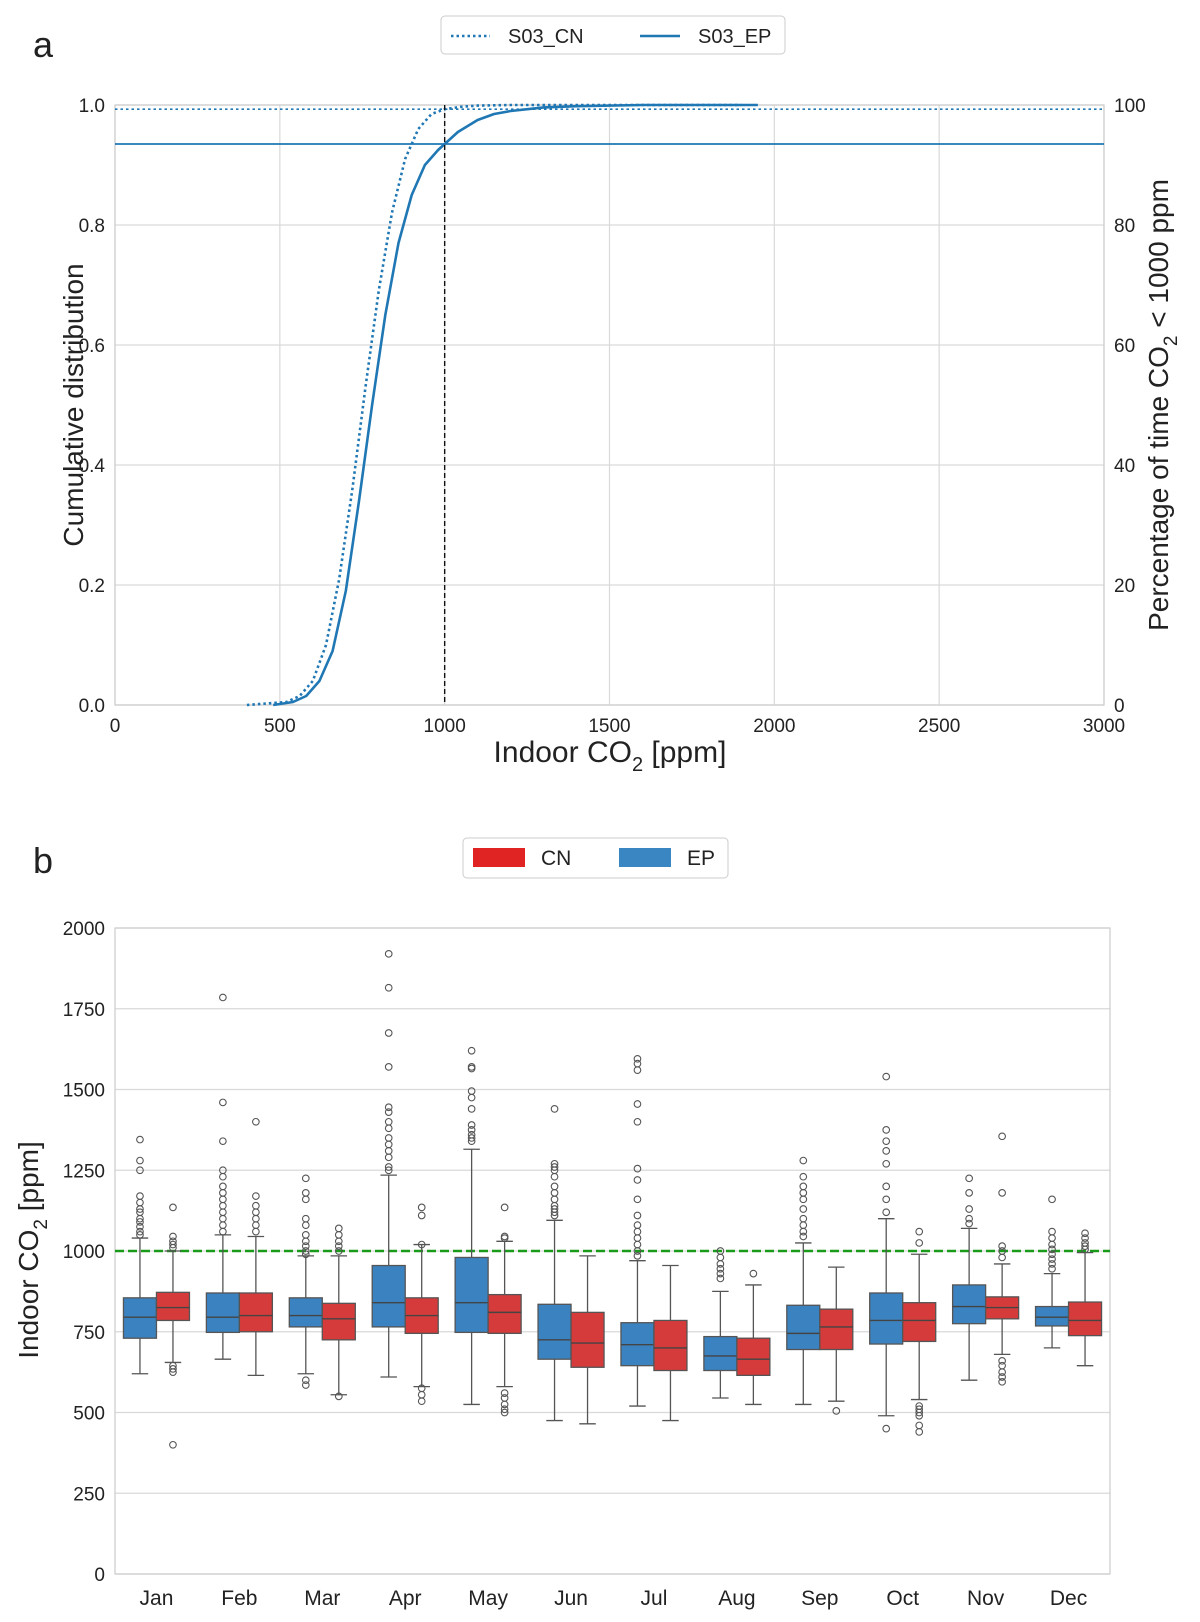 Image resolution: width=1200 pixels, height=1622 pixels. I want to click on y2-tick-label: 100, so click(1130, 106).